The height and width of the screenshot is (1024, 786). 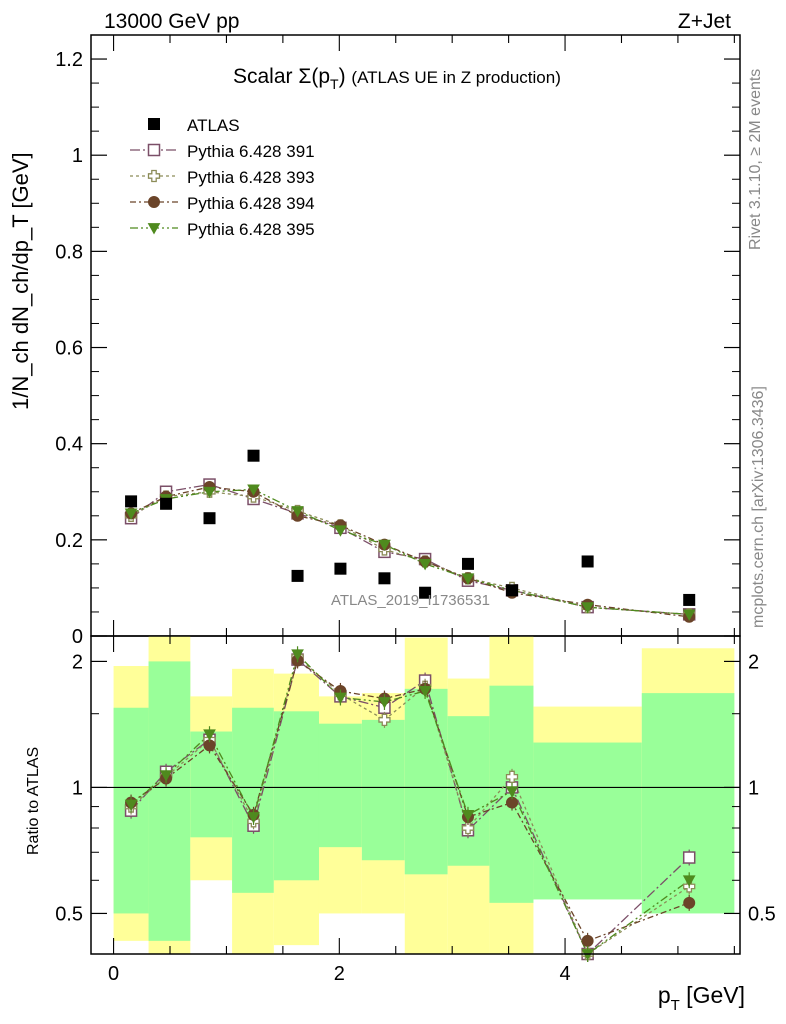 I want to click on legend-label-atlas: ATLAS, so click(x=213, y=125).